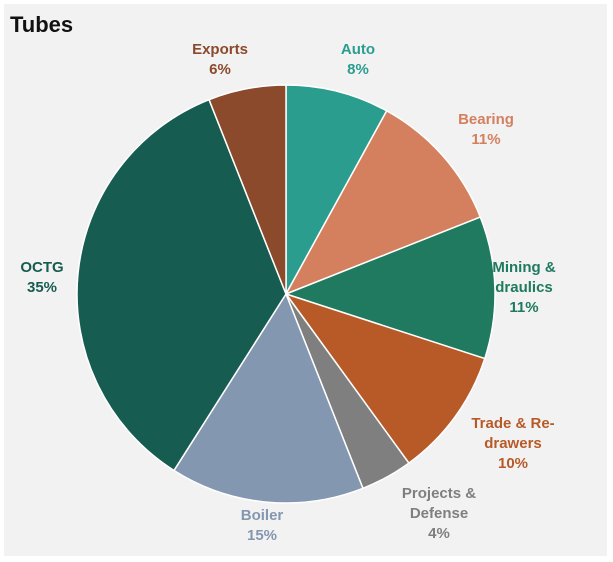 This screenshot has width=613, height=562. I want to click on slice-label-auto: Auto 8%, so click(358, 59).